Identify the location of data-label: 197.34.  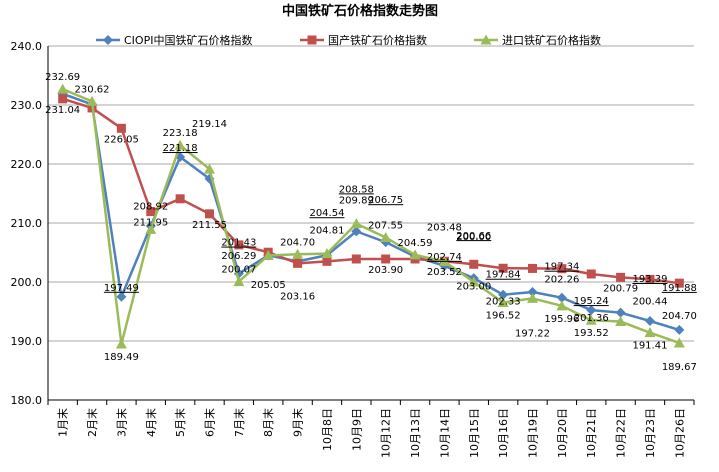
(561, 267).